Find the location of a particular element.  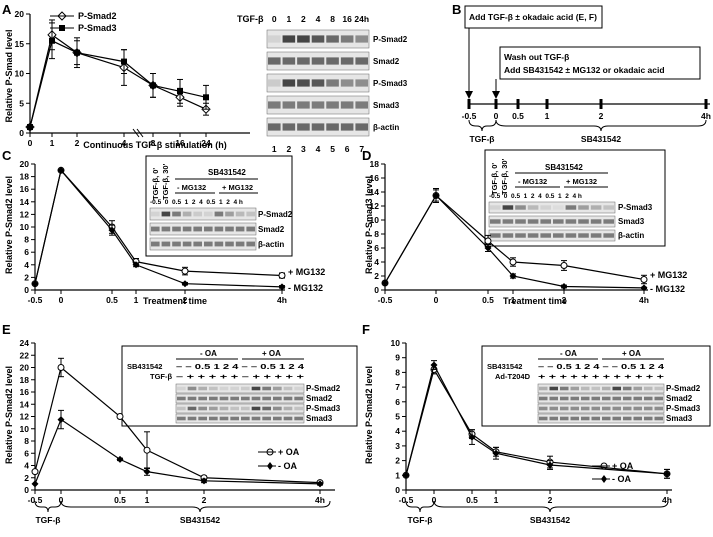

bottom-braces-e: TGF-β SB431542 is located at coordinates (182, 512).